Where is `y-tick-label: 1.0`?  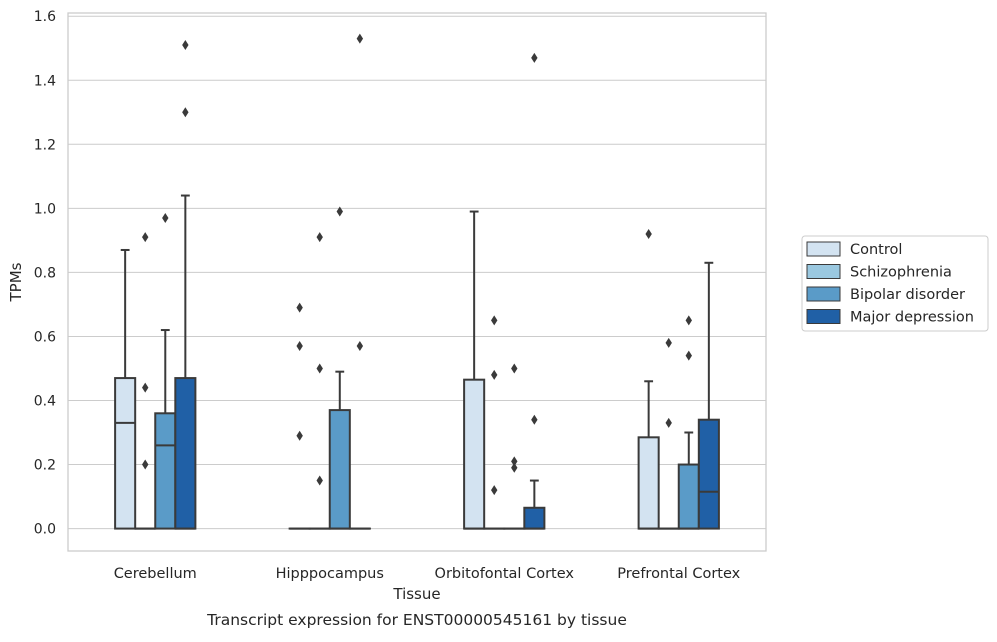
y-tick-label: 1.0 is located at coordinates (45, 209).